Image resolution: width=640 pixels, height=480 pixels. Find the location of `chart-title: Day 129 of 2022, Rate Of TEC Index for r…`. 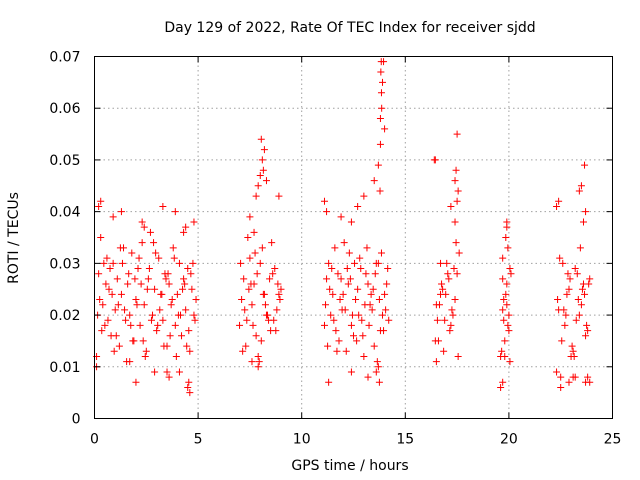

chart-title: Day 129 of 2022, Rate Of TEC Index for r… is located at coordinates (349, 28).